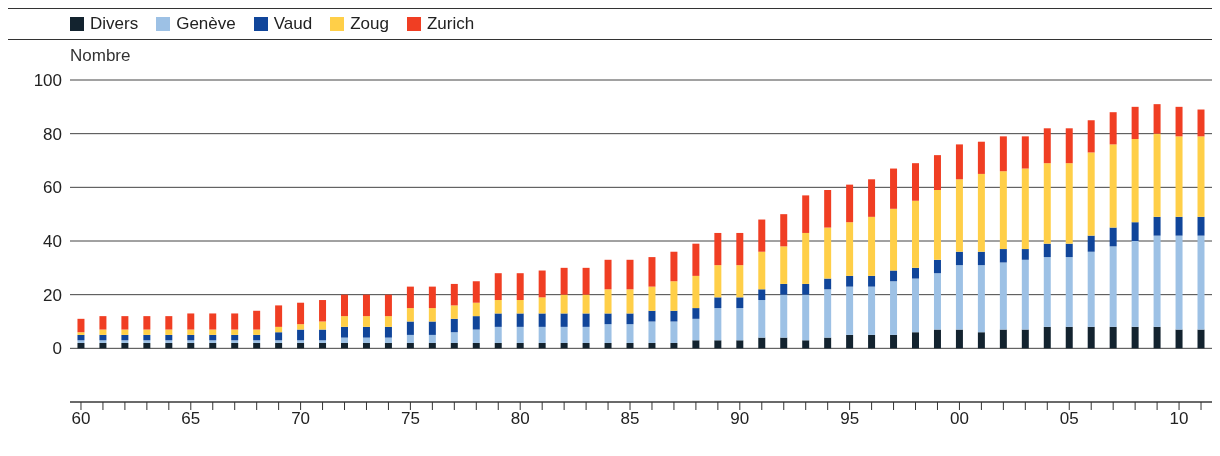 The width and height of the screenshot is (1220, 456). What do you see at coordinates (114, 24) in the screenshot?
I see `legend-label: Divers` at bounding box center [114, 24].